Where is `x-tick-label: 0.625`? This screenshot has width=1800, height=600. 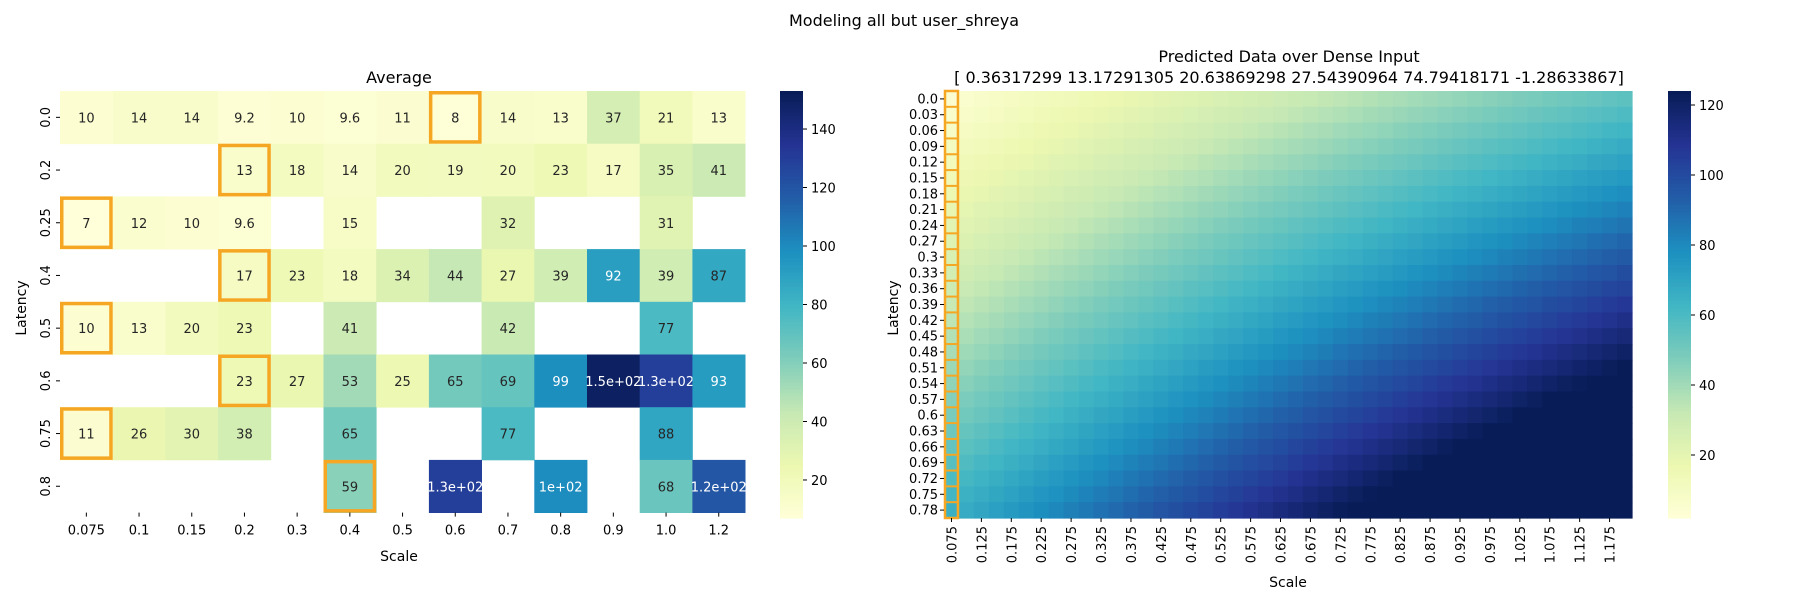
x-tick-label: 0.625 is located at coordinates (1282, 544).